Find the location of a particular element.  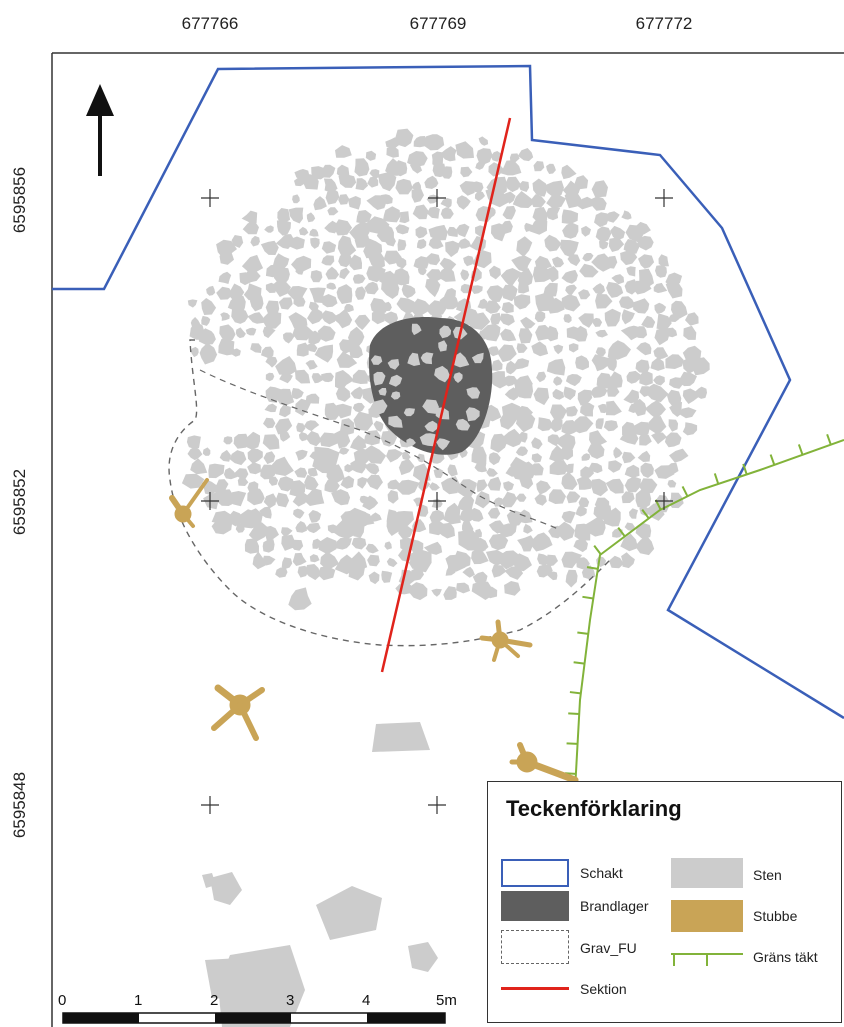

sektion-line is located at coordinates (446, 395).